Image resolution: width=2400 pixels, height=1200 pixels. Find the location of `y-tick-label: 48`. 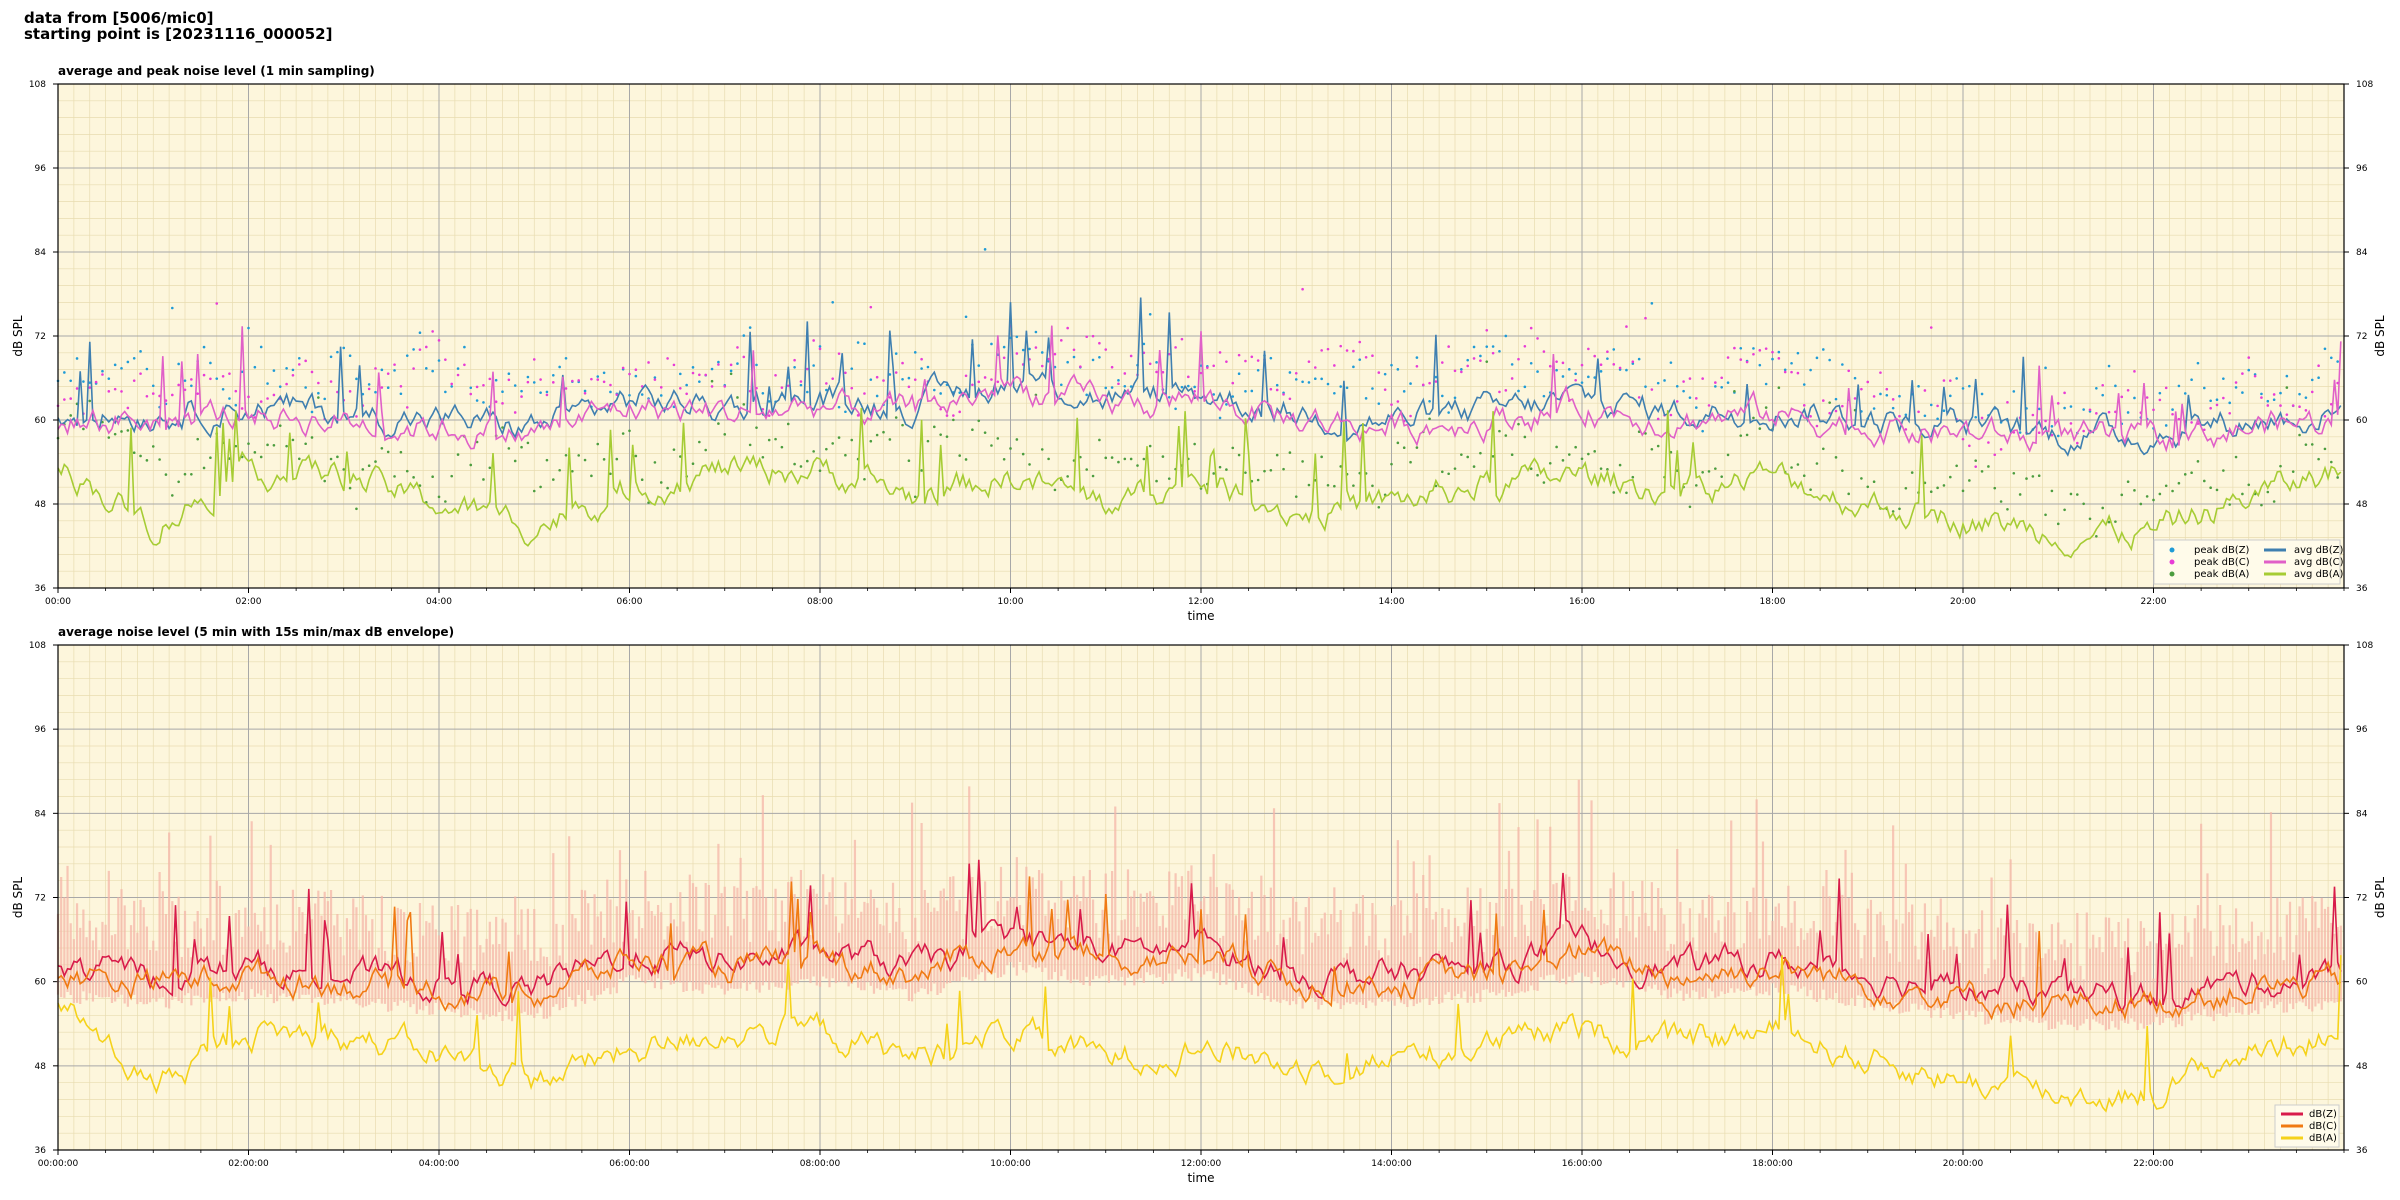

y-tick-label: 48 is located at coordinates (41, 505).